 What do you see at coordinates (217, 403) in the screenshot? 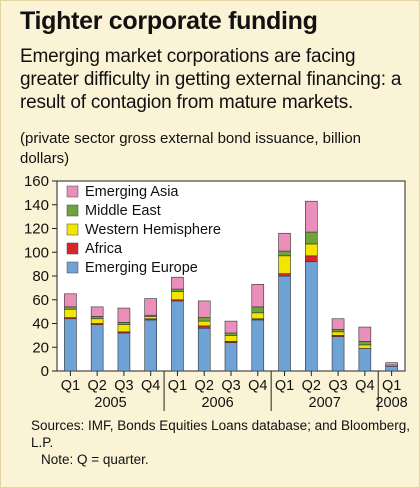
I see `year-label: 2006` at bounding box center [217, 403].